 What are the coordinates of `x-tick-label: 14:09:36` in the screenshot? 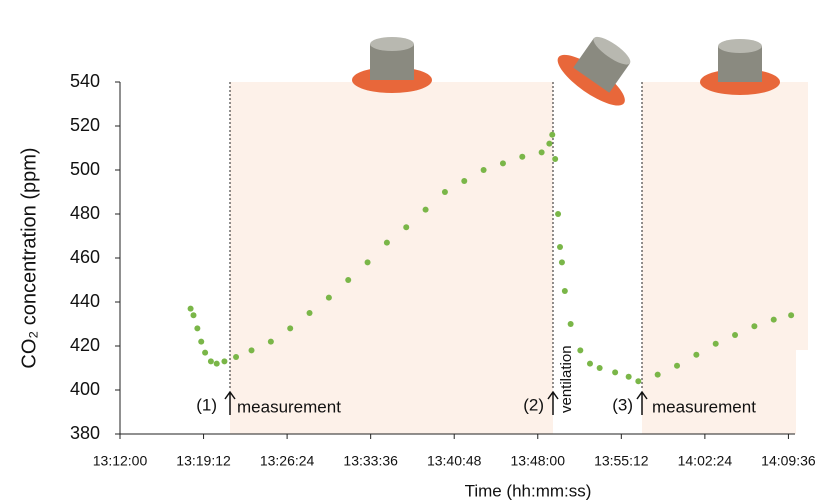 It's located at (788, 461).